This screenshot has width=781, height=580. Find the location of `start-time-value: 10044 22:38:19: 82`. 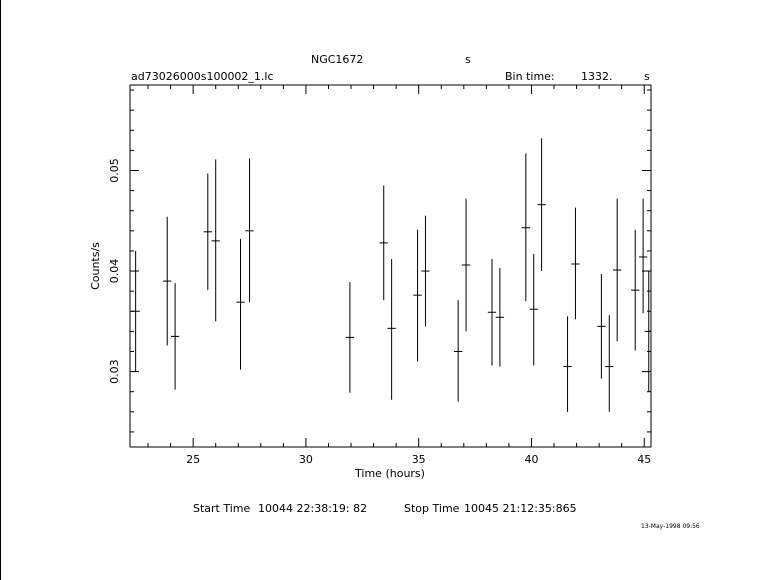

start-time-value: 10044 22:38:19: 82 is located at coordinates (313, 508).